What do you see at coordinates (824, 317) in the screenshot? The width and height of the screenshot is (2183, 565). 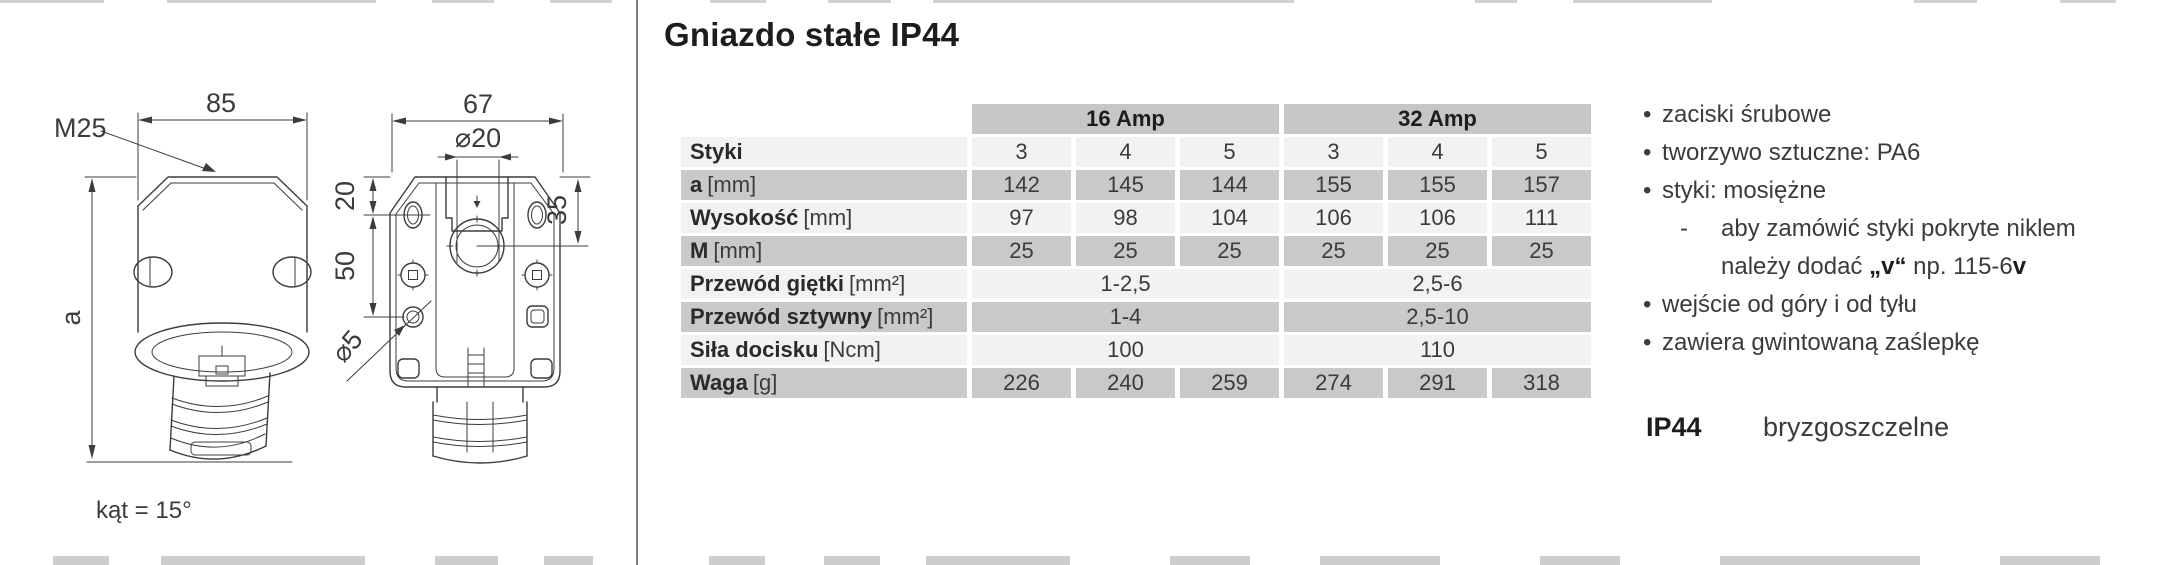 I see `row-label: Przewód sztywny [mm²]` at bounding box center [824, 317].